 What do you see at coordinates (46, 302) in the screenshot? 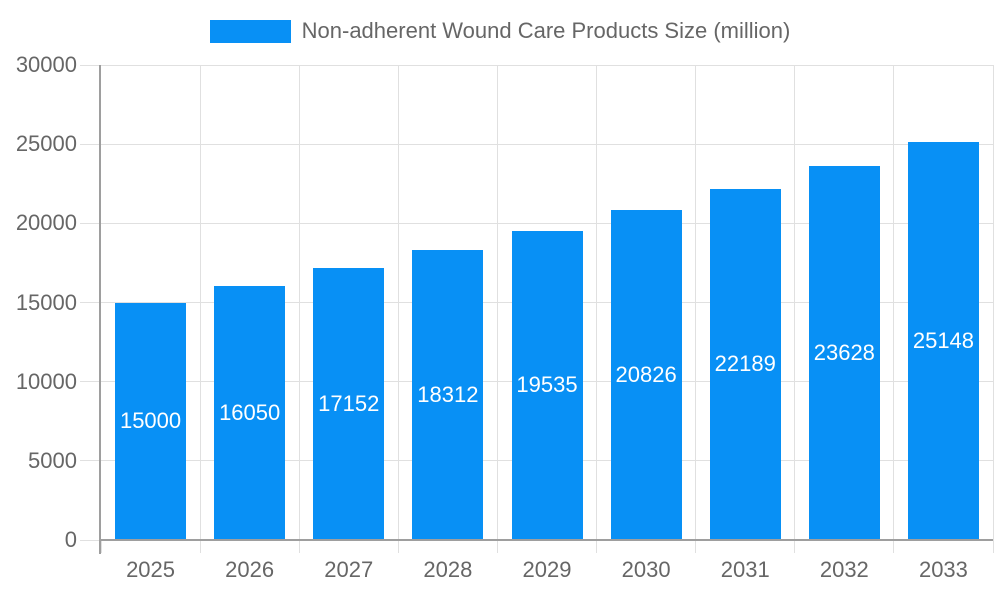
I see `y-axis-label: 15000` at bounding box center [46, 302].